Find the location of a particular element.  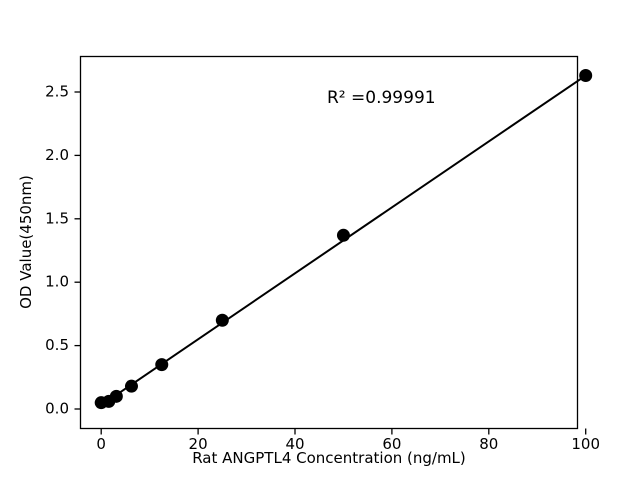

x-axis-label: Rat ANGPTL4 Concentration (ng/mL) is located at coordinates (329, 458).